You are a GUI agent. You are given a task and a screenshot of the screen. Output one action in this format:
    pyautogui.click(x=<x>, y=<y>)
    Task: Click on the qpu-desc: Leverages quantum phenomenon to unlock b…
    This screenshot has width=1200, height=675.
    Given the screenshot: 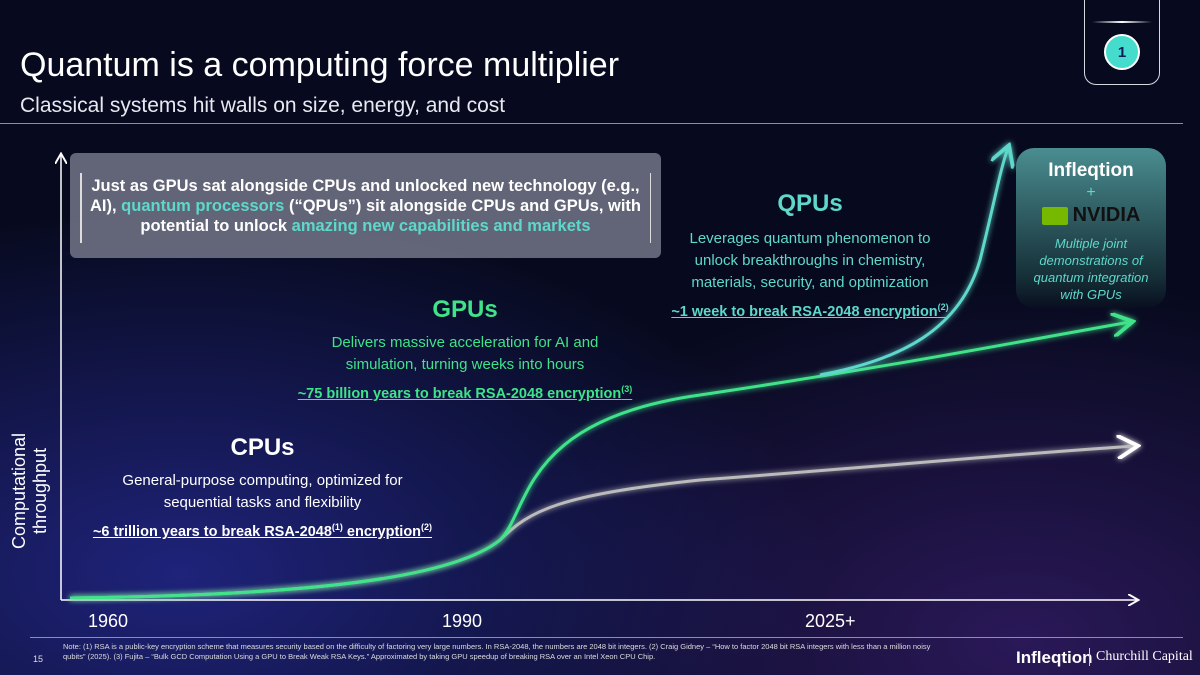 What is the action you would take?
    pyautogui.click(x=810, y=260)
    